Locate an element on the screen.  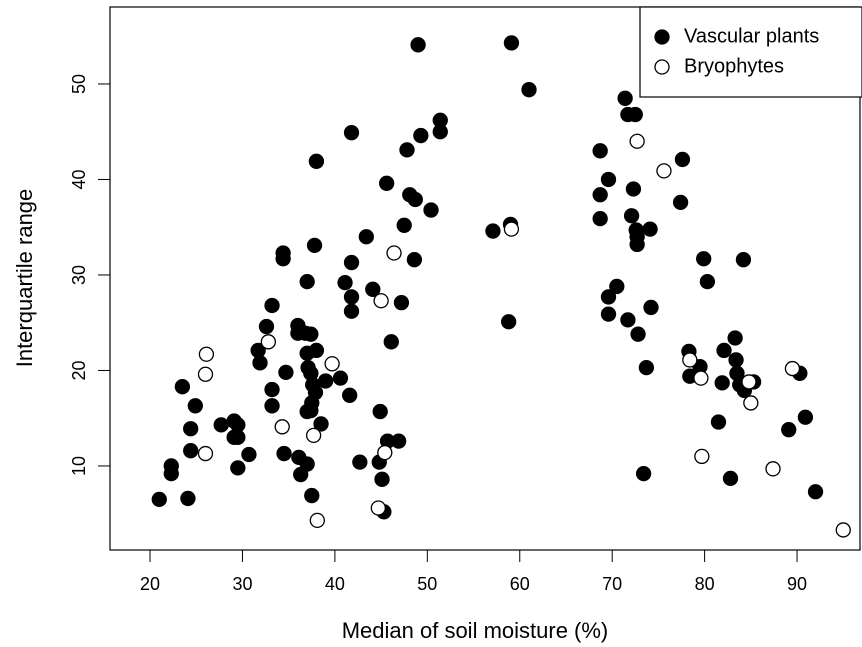
x-tick-label: 80 is located at coordinates (705, 584).